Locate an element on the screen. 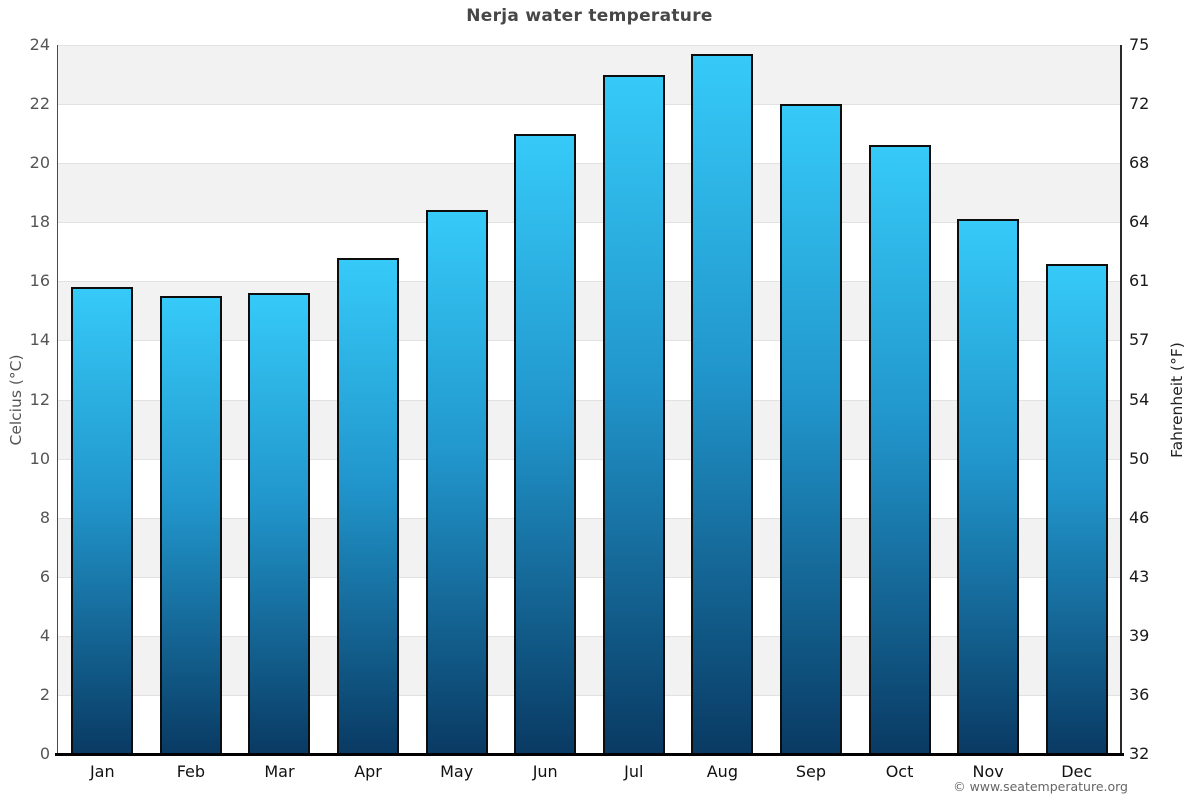  celsius-tick-6: 6 is located at coordinates (44, 576).